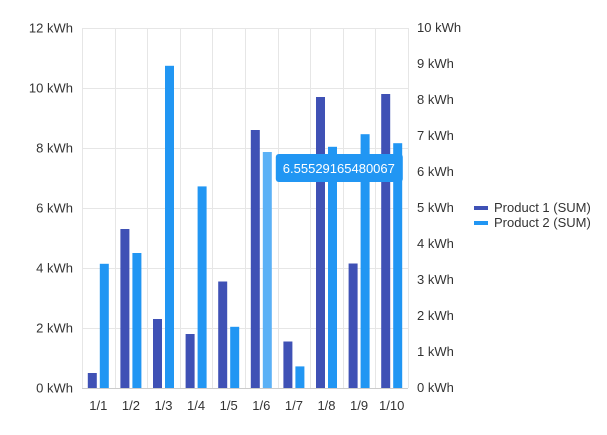 Image resolution: width=607 pixels, height=435 pixels. Describe the element at coordinates (54, 148) in the screenshot. I see `left-axis-tick-label: 8 kWh` at that location.